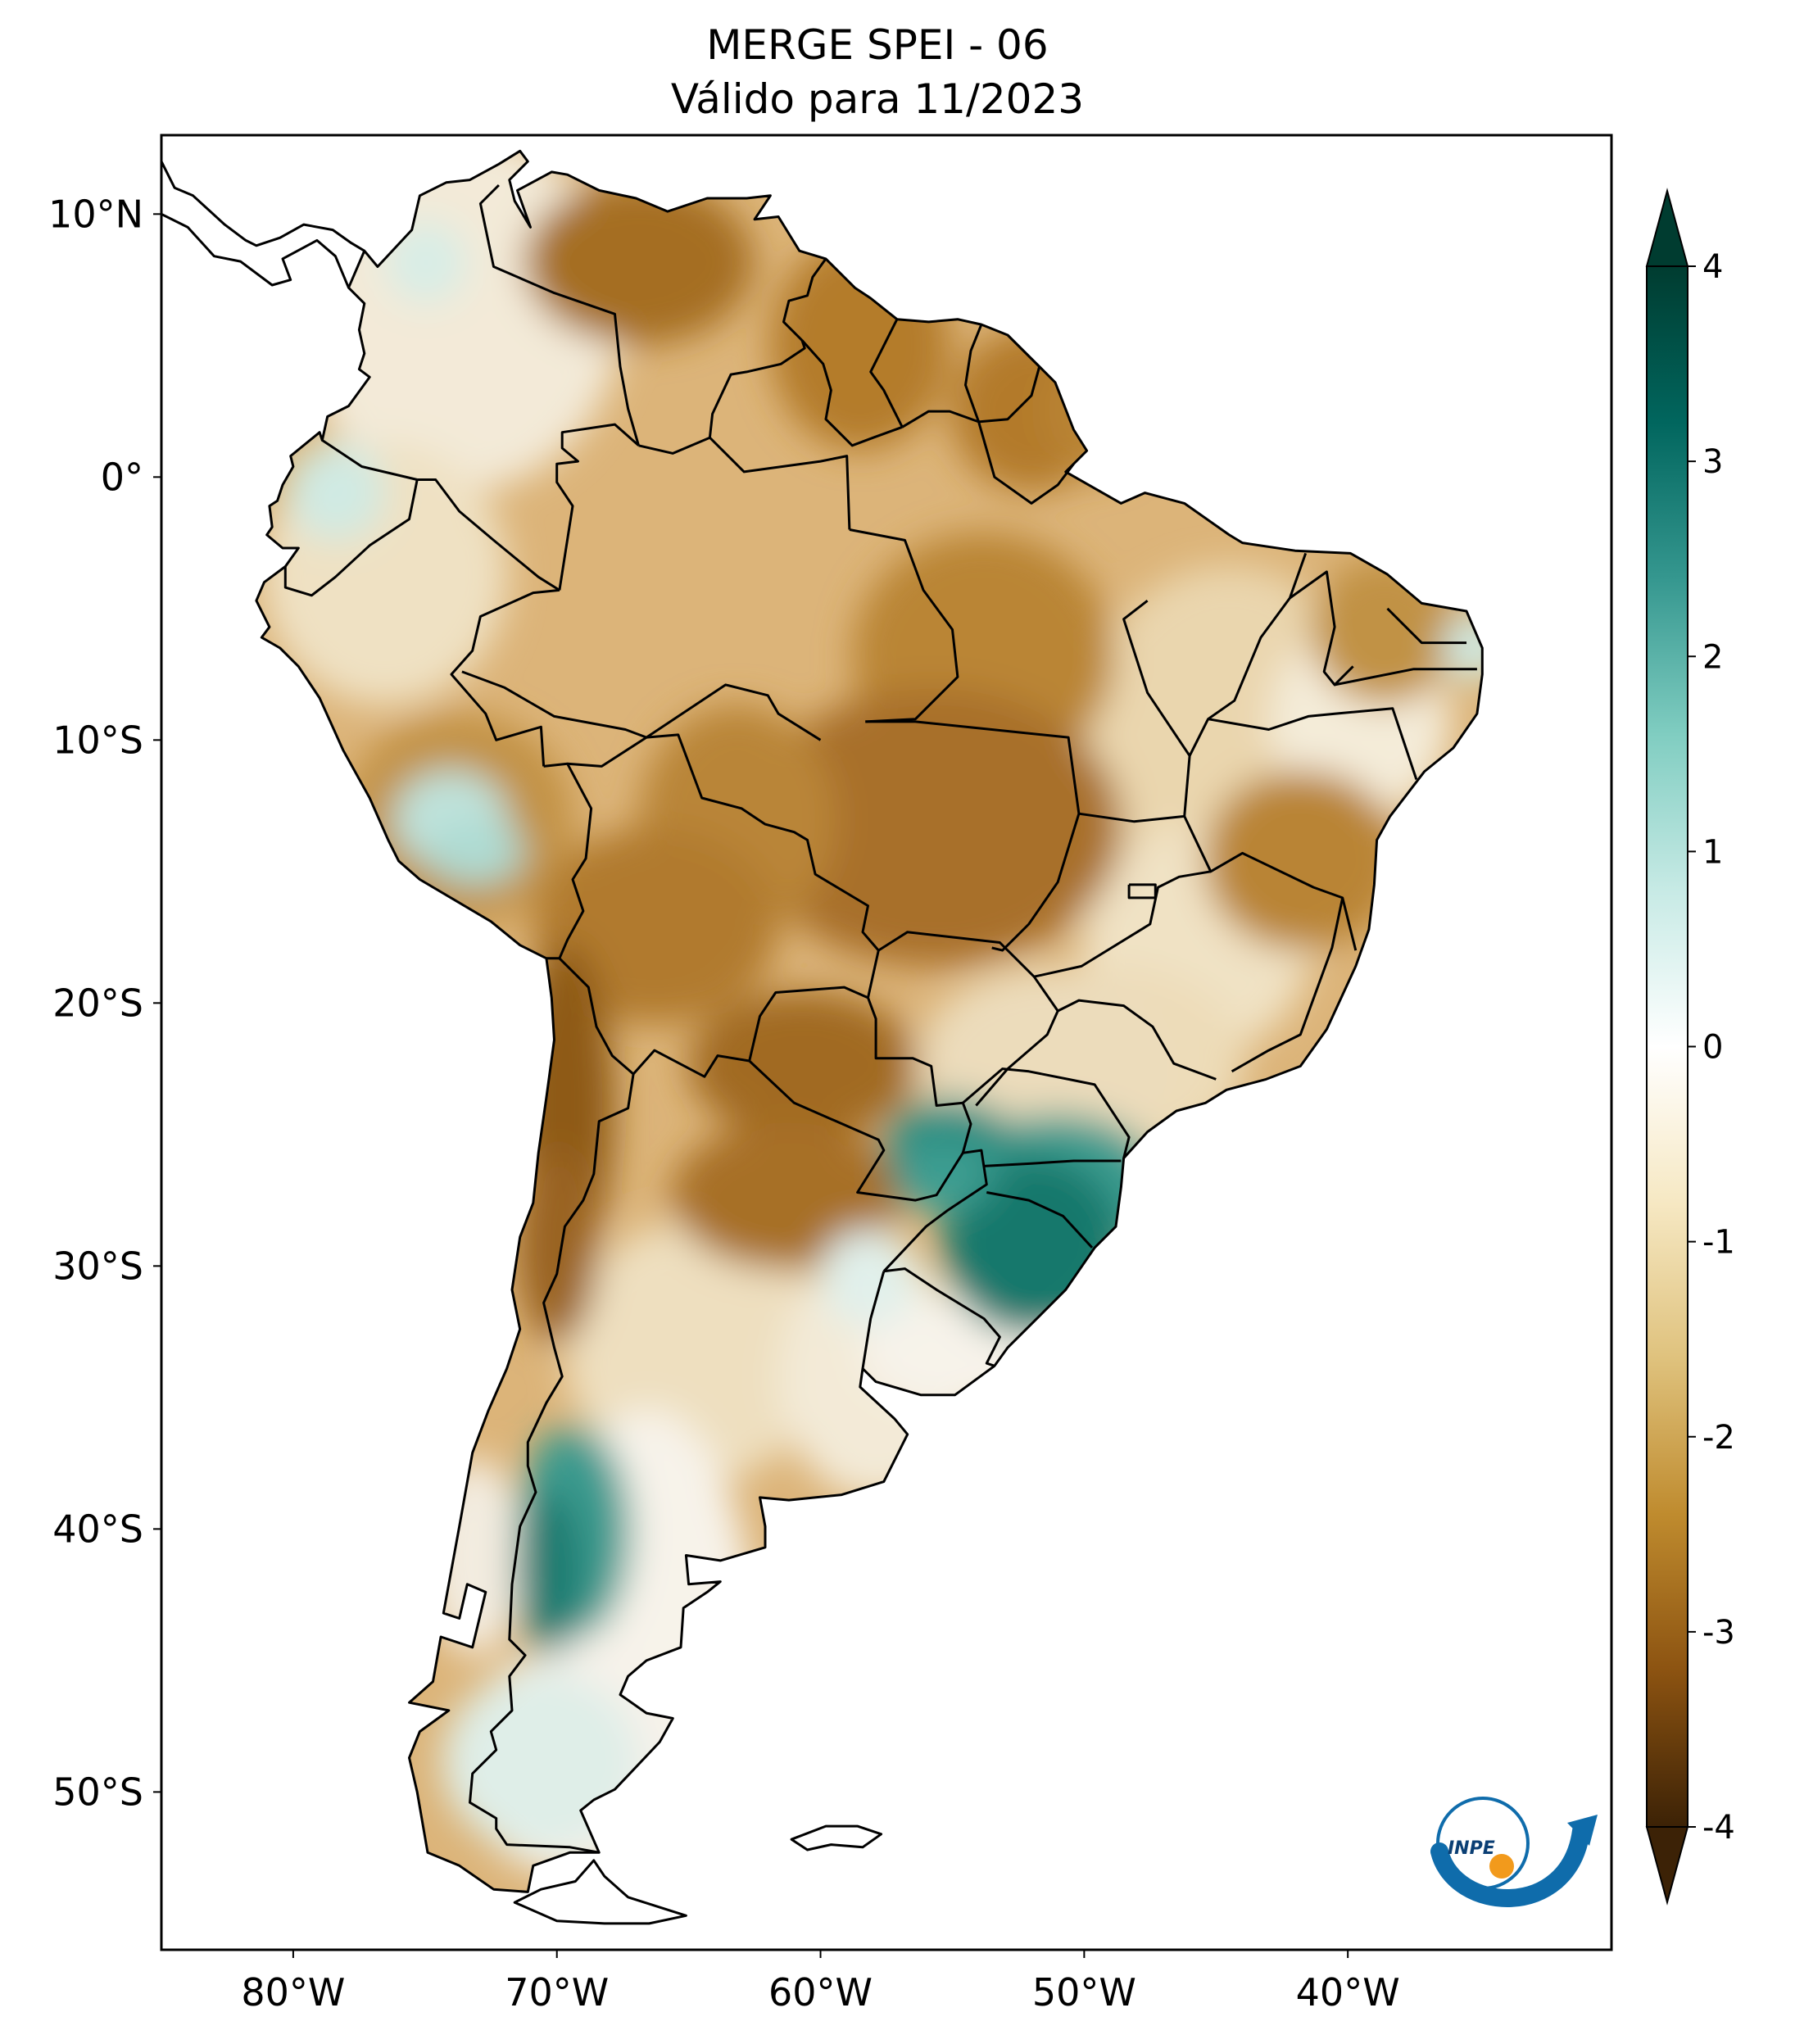 The width and height of the screenshot is (1795, 2044). What do you see at coordinates (1712, 267) in the screenshot?
I see `colorbar-tick-label: 4` at bounding box center [1712, 267].